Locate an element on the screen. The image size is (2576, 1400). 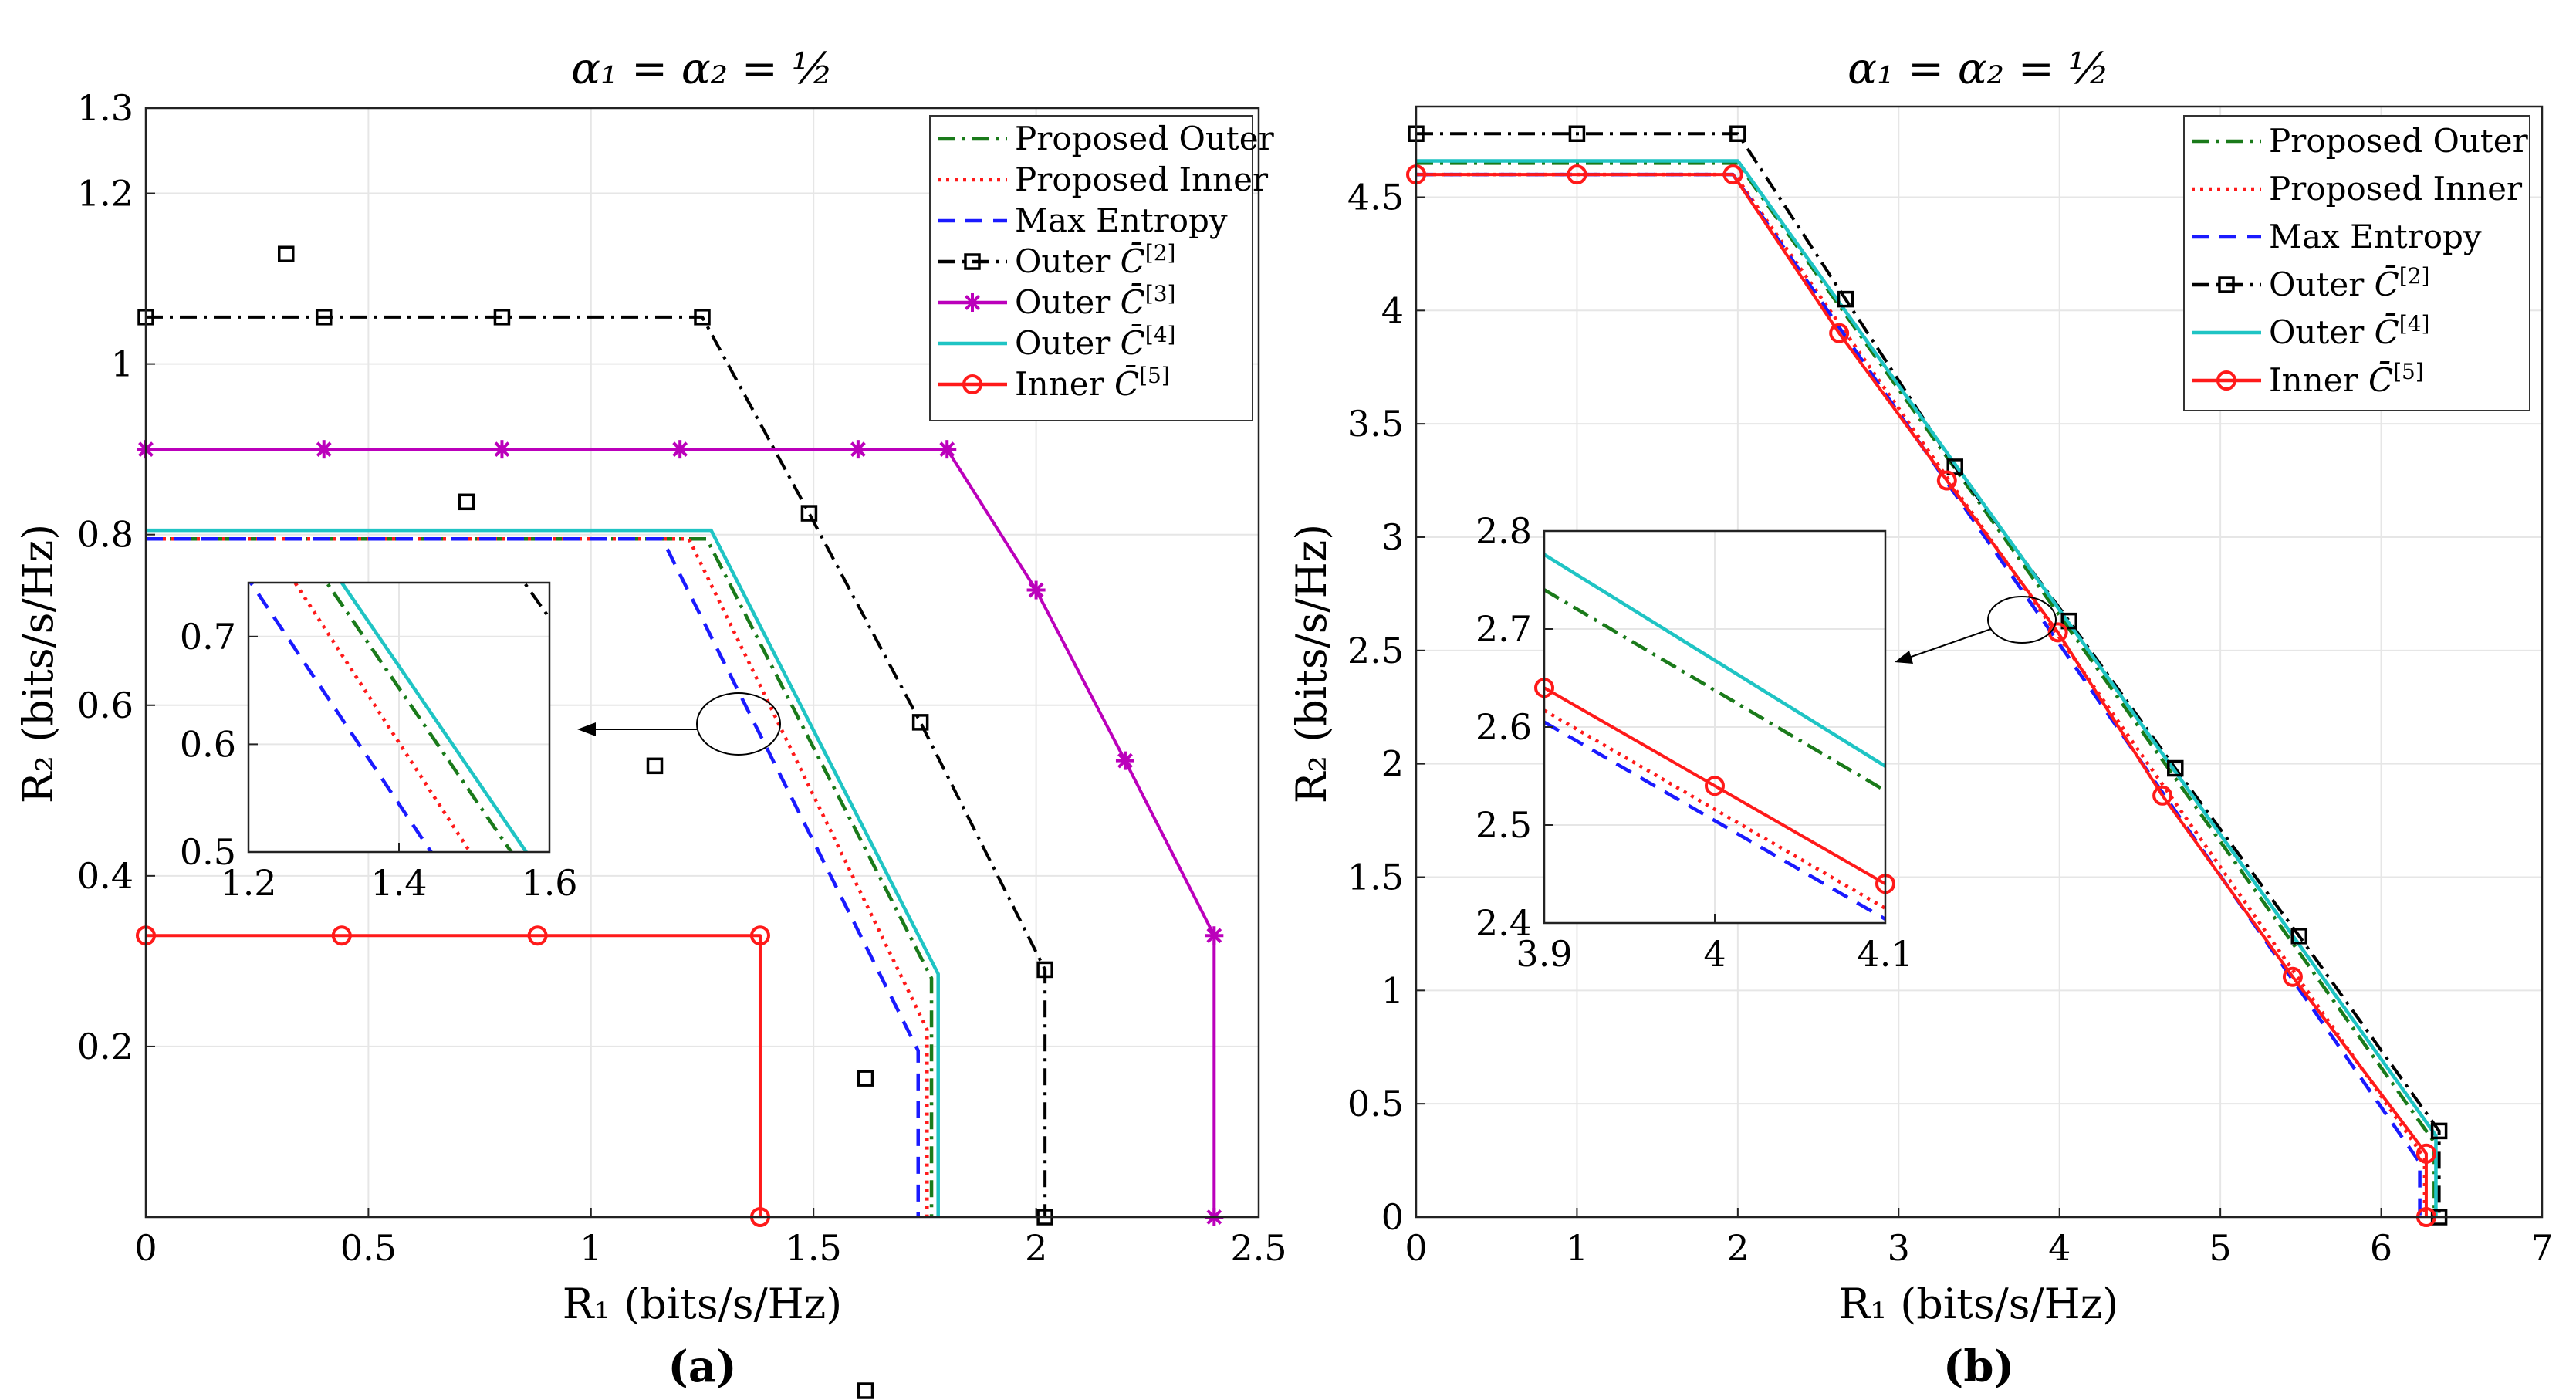
panel-b-y-ticks: 0 0.5 1 1.5 2 2.5 3 3.5 4 4.5 is located at coordinates (1386, 707).